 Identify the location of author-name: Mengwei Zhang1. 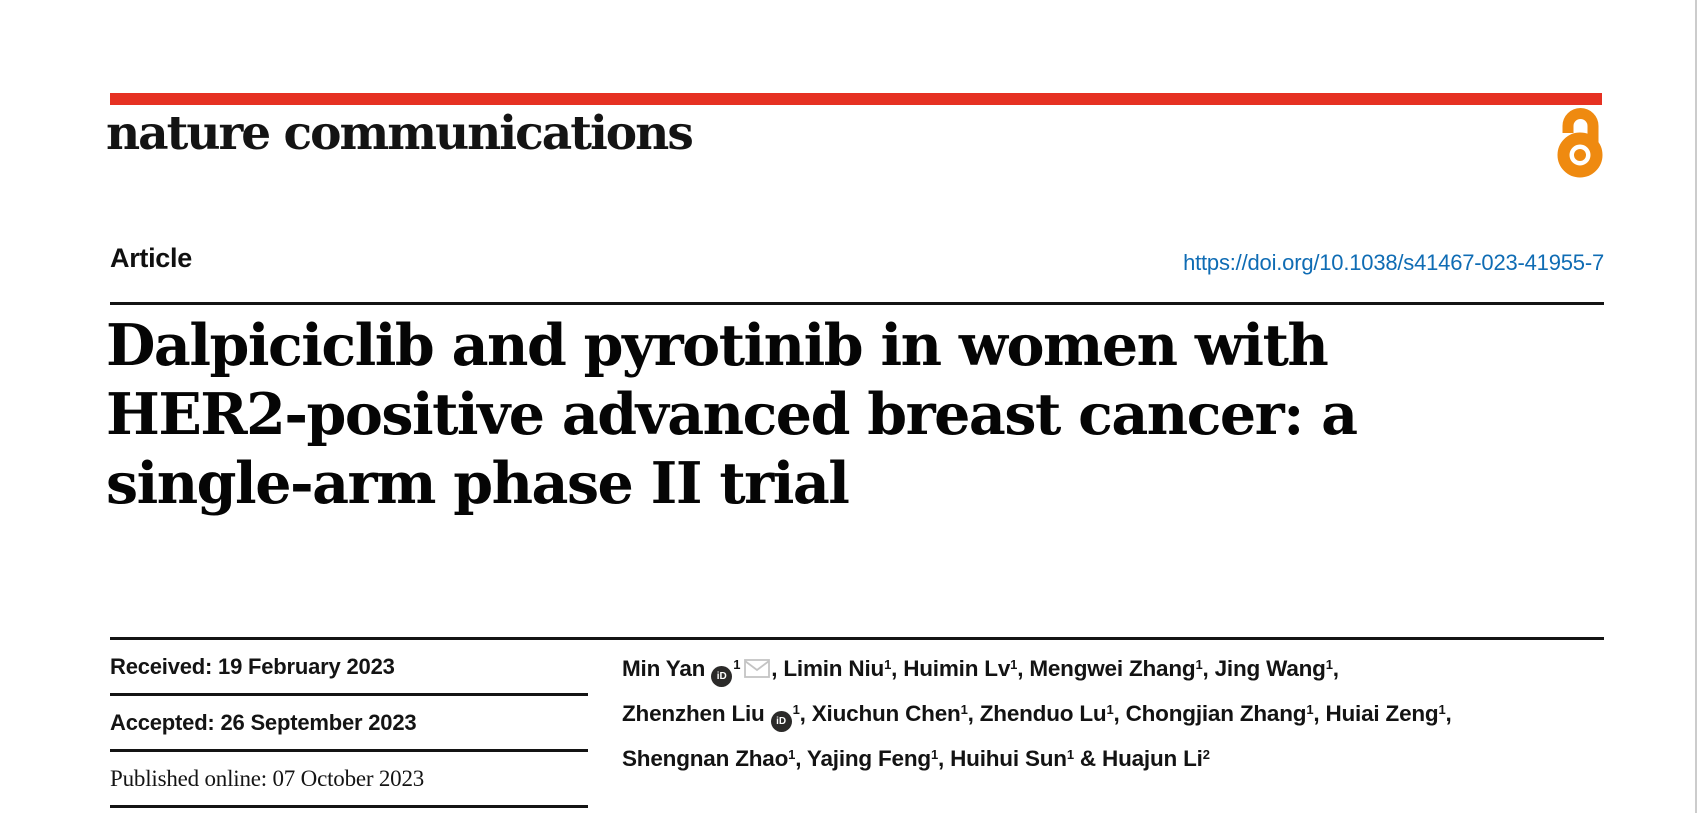
(1116, 668).